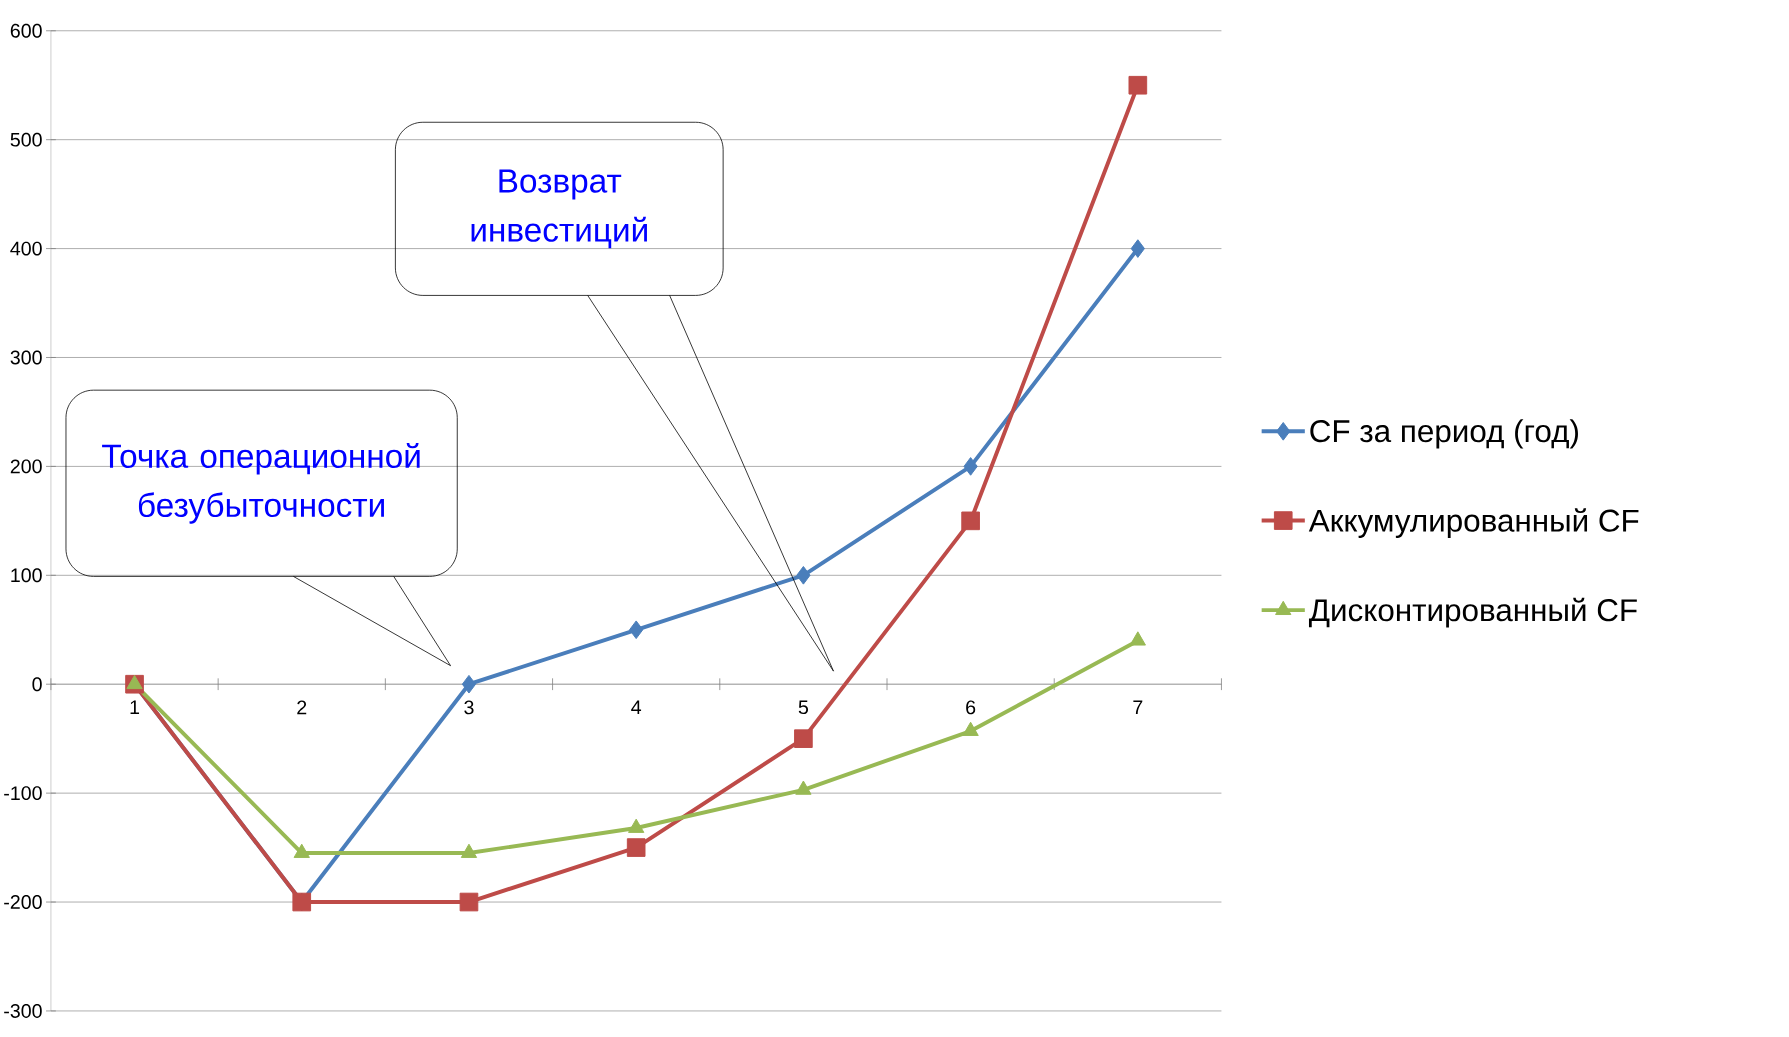 This screenshot has width=1789, height=1037. Describe the element at coordinates (469, 707) in the screenshot. I see `x-tick-label: 3` at that location.